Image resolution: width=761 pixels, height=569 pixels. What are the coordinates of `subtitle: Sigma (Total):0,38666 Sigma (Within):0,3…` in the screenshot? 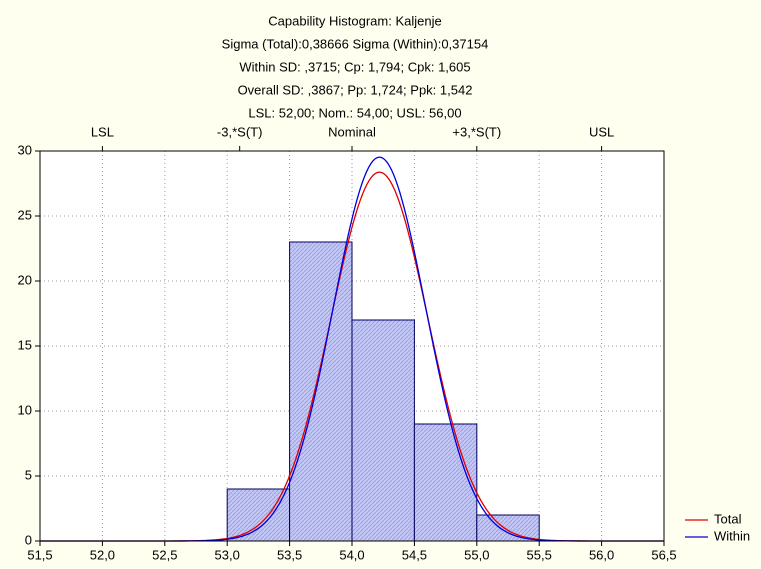 It's located at (355, 43).